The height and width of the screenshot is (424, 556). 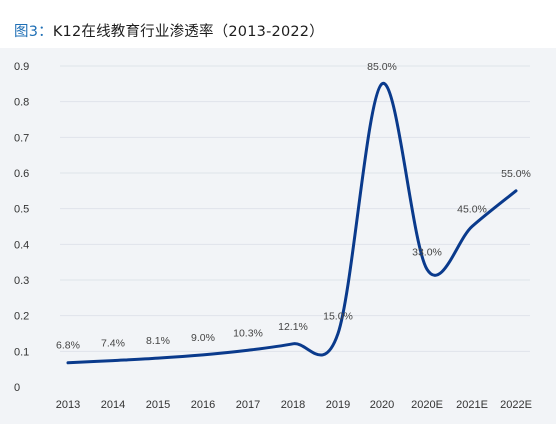 What do you see at coordinates (248, 333) in the screenshot?
I see `data-label: 10.3%` at bounding box center [248, 333].